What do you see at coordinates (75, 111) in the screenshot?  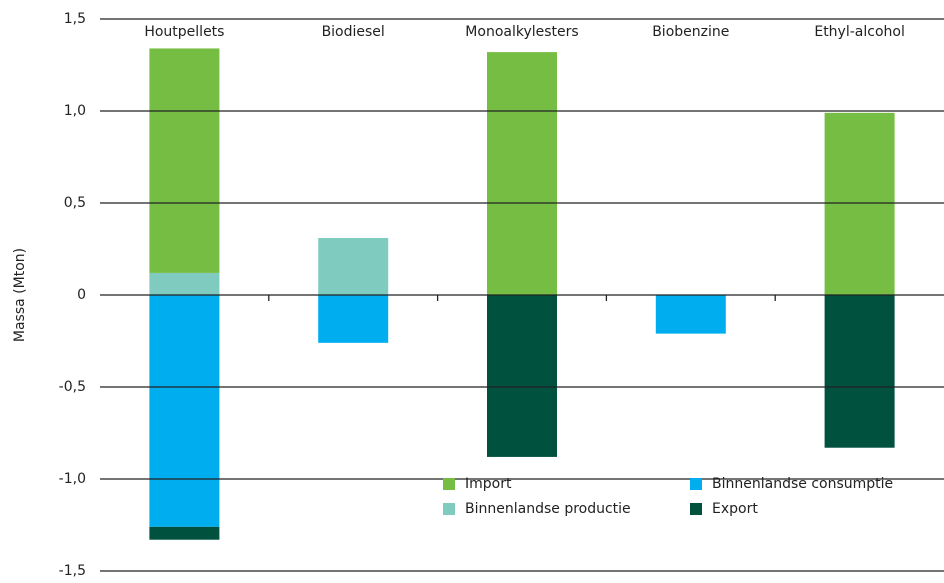 I see `y-tick-label: 1,0` at bounding box center [75, 111].